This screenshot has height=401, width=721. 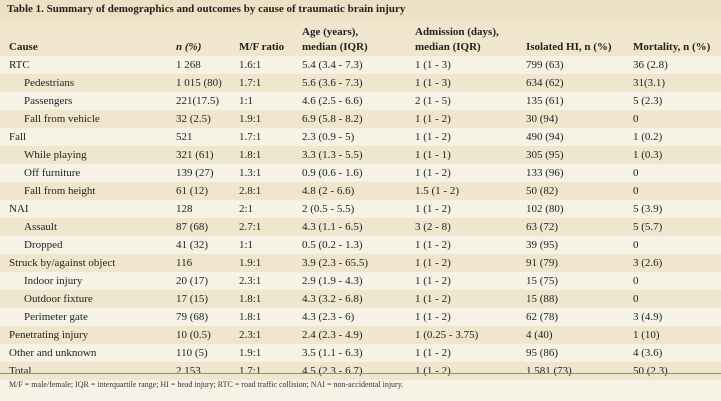 I want to click on header-admission-line2: median (IQR), so click(x=448, y=47).